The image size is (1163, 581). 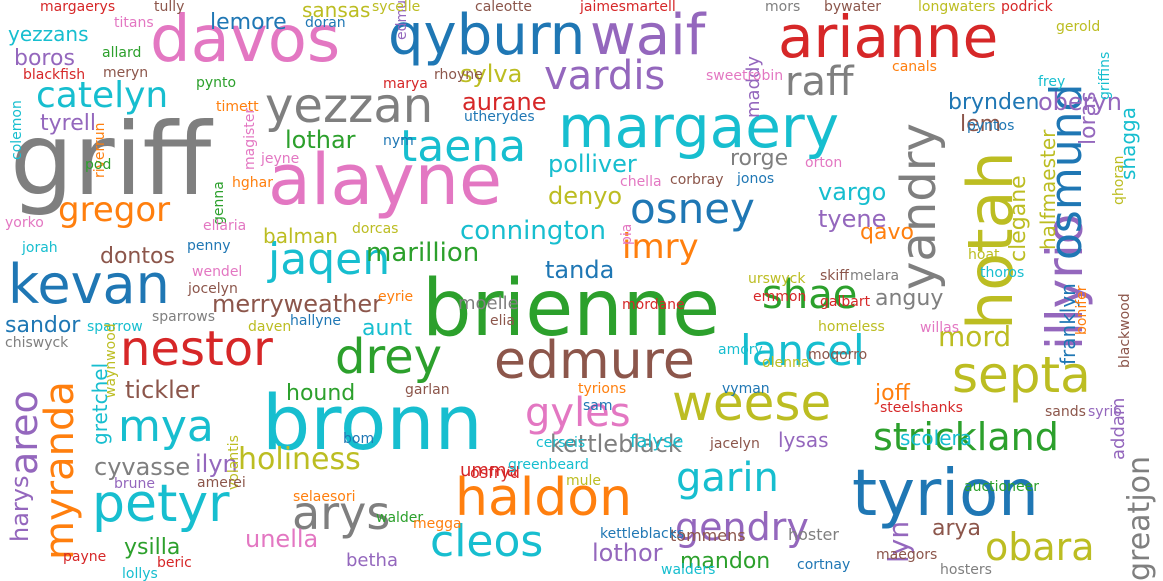 I want to click on word-griffins: griffins, so click(x=1105, y=75).